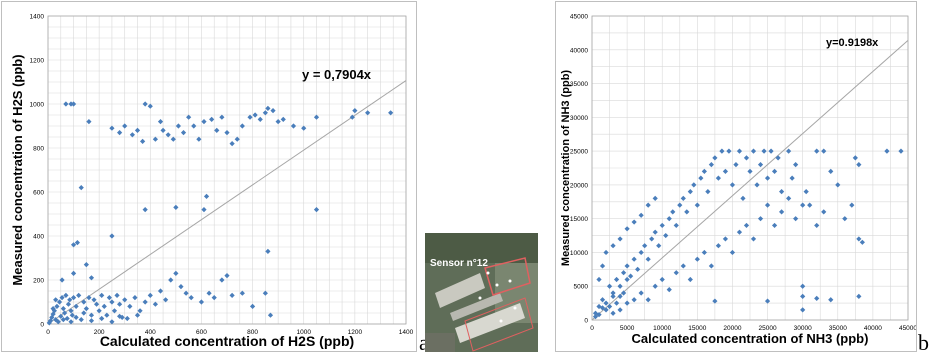  I want to click on y-tick-label: 25000, so click(579, 152).